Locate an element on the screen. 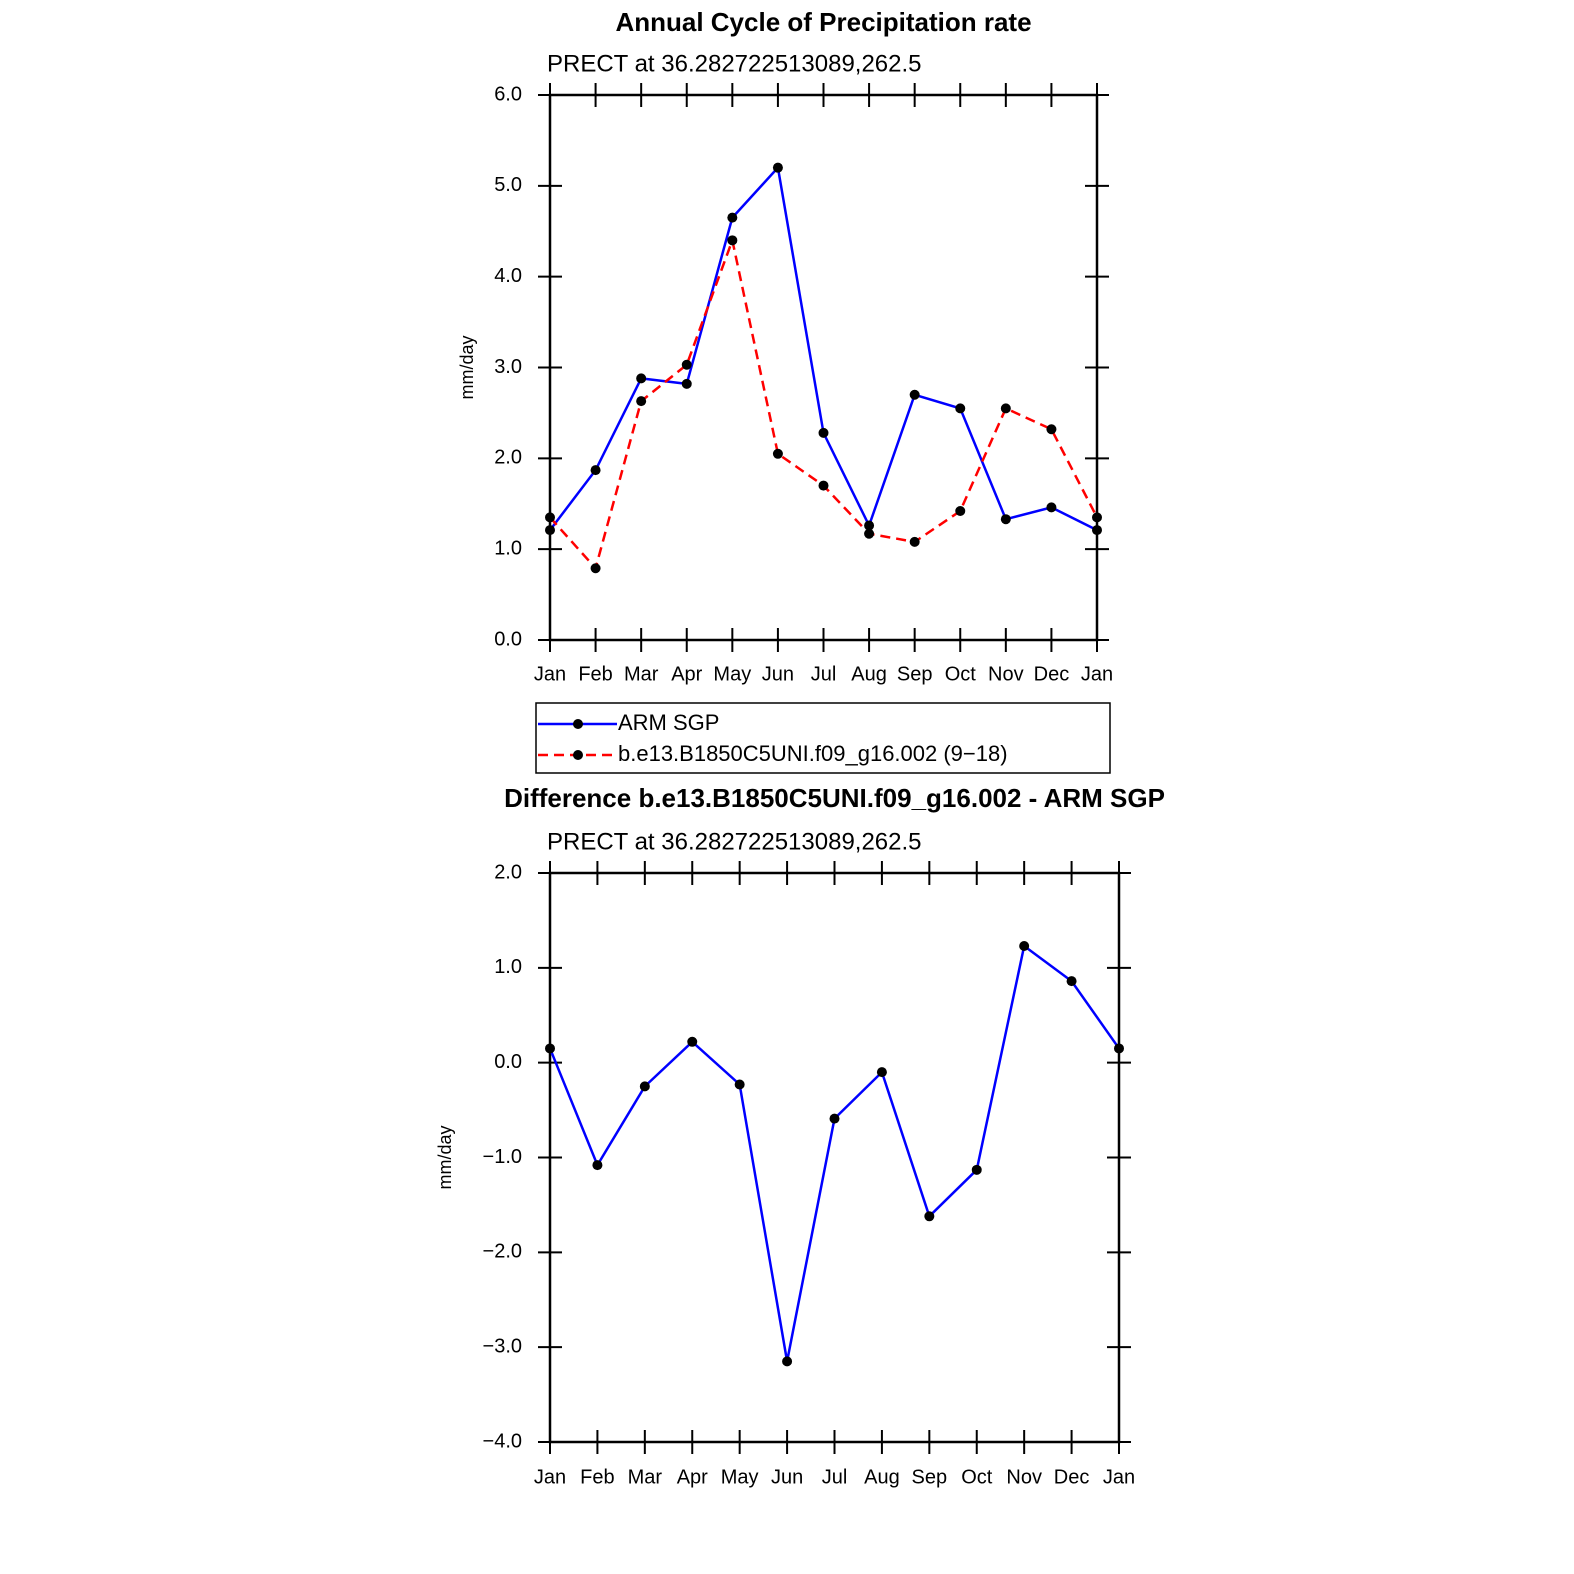 The width and height of the screenshot is (1574, 1574). y-tick-label: −3.0 is located at coordinates (502, 1346).